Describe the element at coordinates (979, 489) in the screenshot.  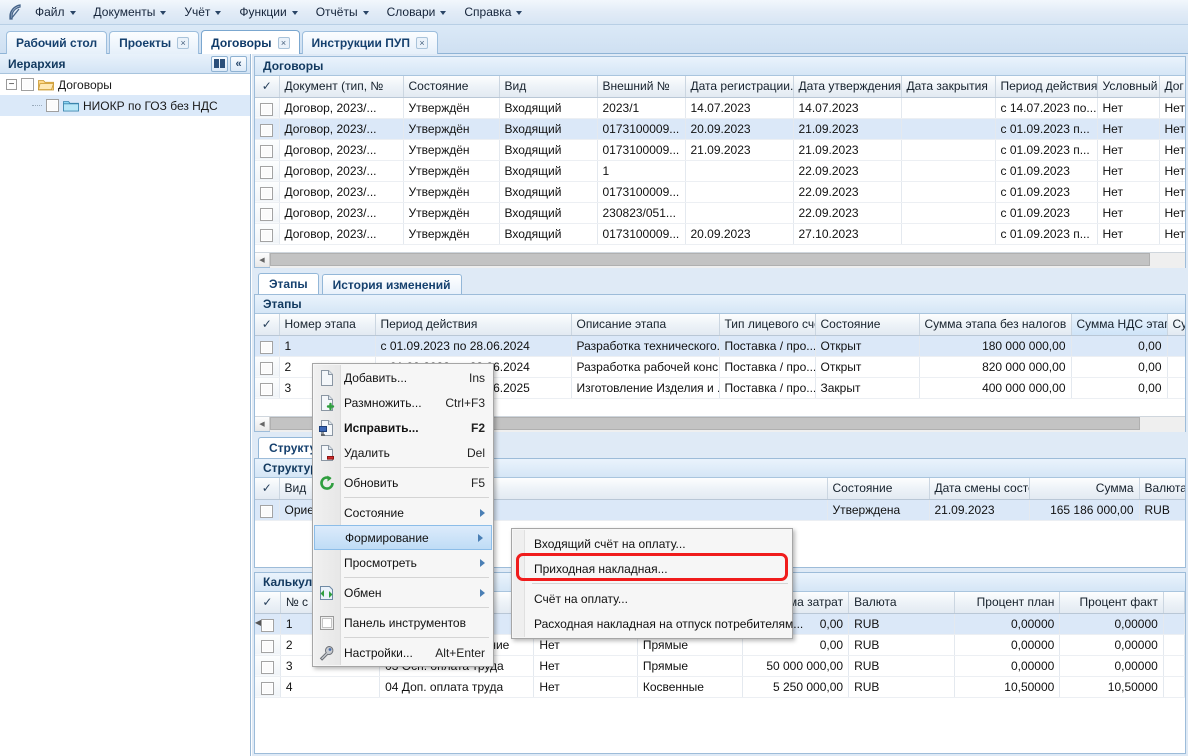
I see `column-header-2: Дата смены состоя` at that location.